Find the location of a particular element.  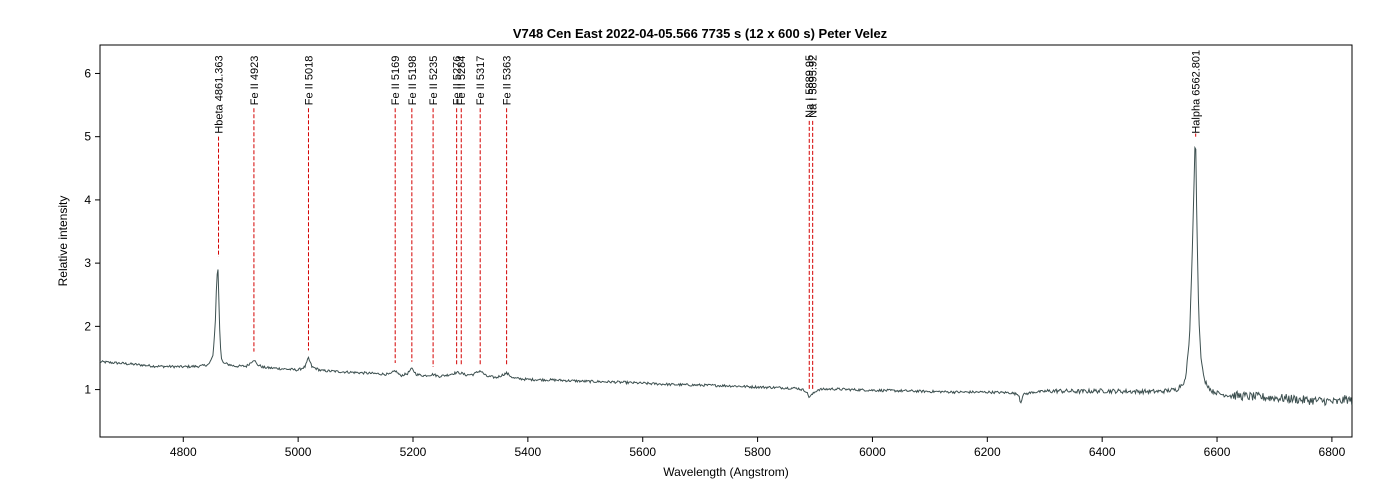

y-tick-label: 6 is located at coordinates (87, 73).